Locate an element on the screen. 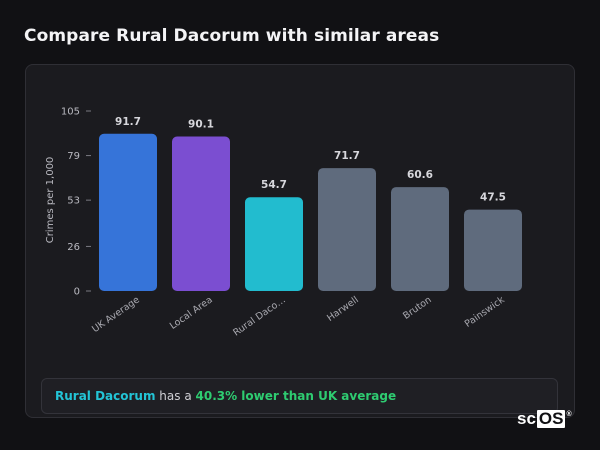 The width and height of the screenshot is (600, 450). summary-middle-text: has a is located at coordinates (175, 396).